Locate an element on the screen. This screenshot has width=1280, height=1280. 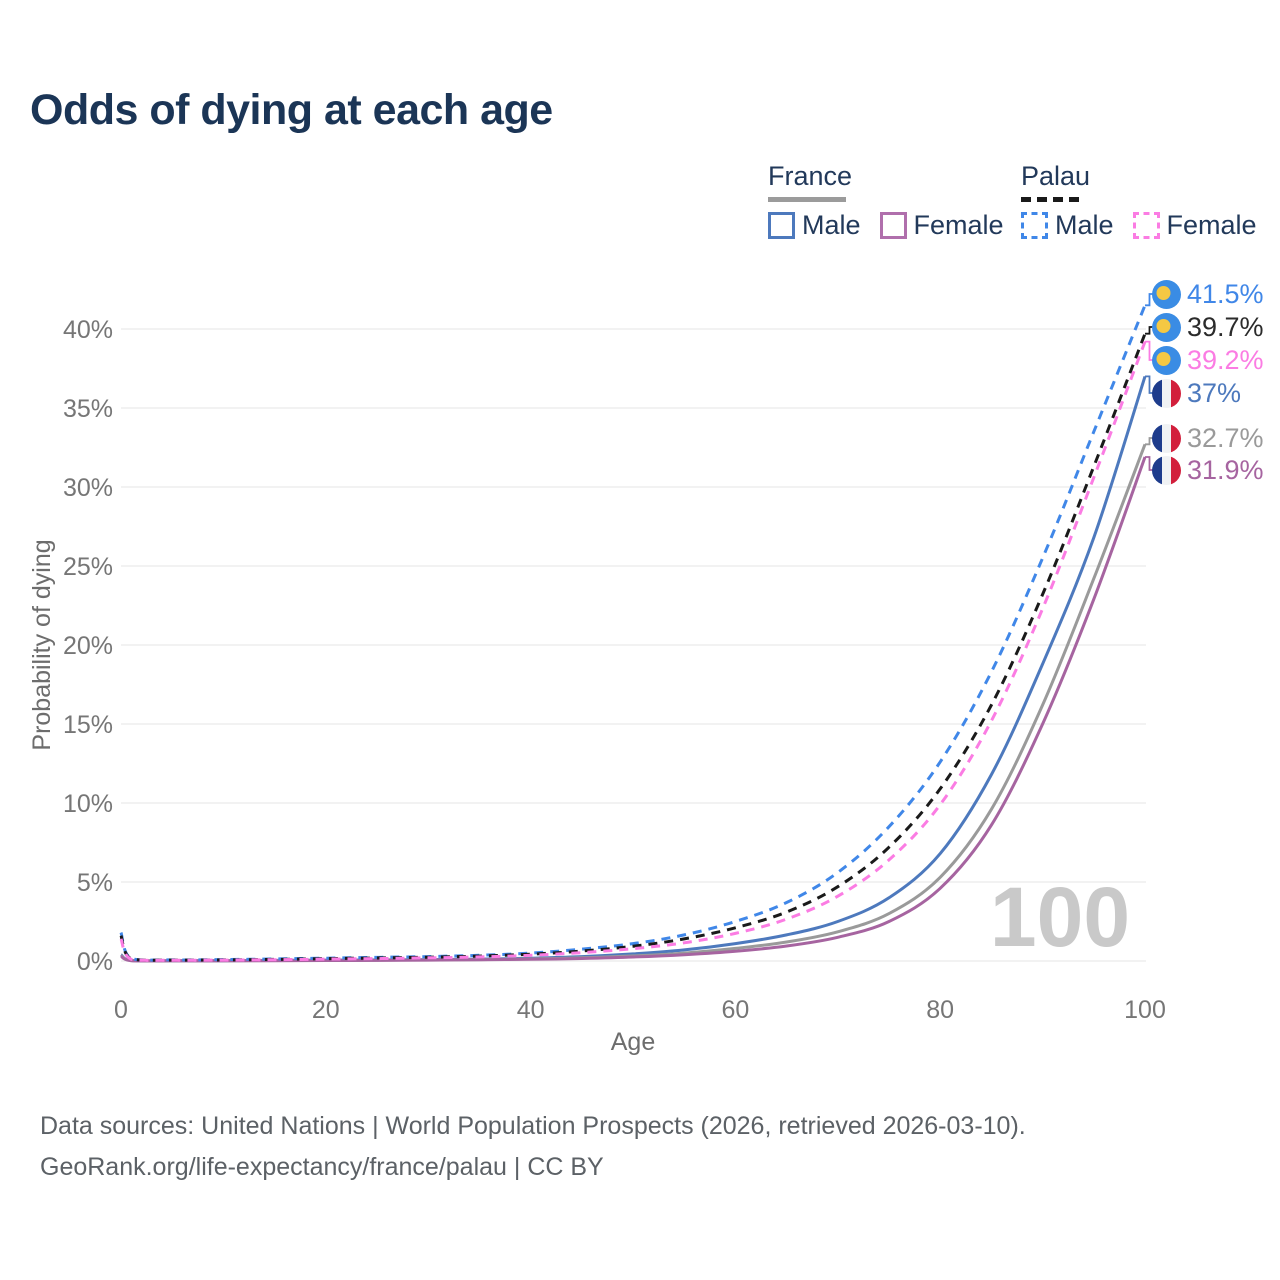
y-tick-label: 25% is located at coordinates (88, 567).